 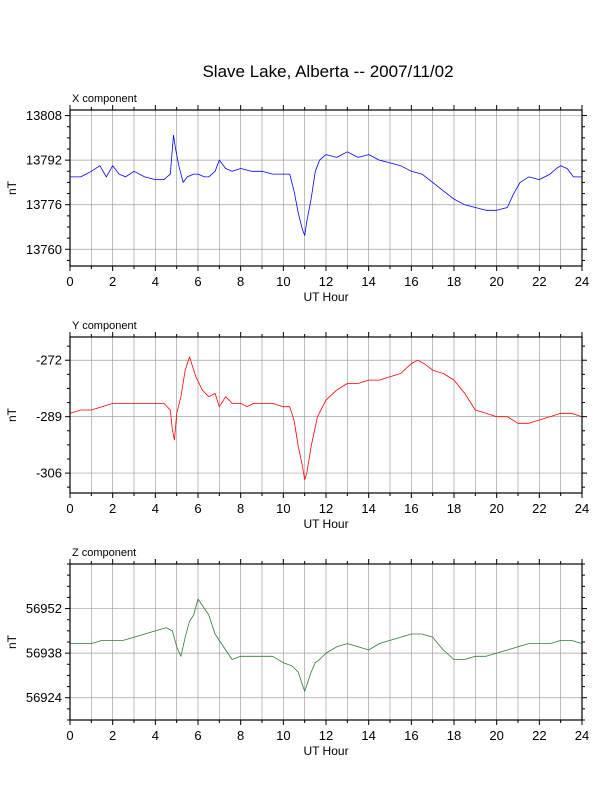 What do you see at coordinates (582, 735) in the screenshot?
I see `z-x-tick-label: 24` at bounding box center [582, 735].